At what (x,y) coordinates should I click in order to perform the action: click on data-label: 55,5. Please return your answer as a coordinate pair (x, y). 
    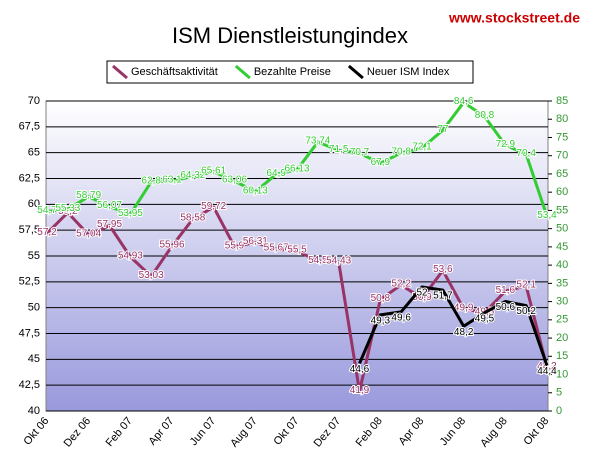
    Looking at the image, I should click on (297, 249).